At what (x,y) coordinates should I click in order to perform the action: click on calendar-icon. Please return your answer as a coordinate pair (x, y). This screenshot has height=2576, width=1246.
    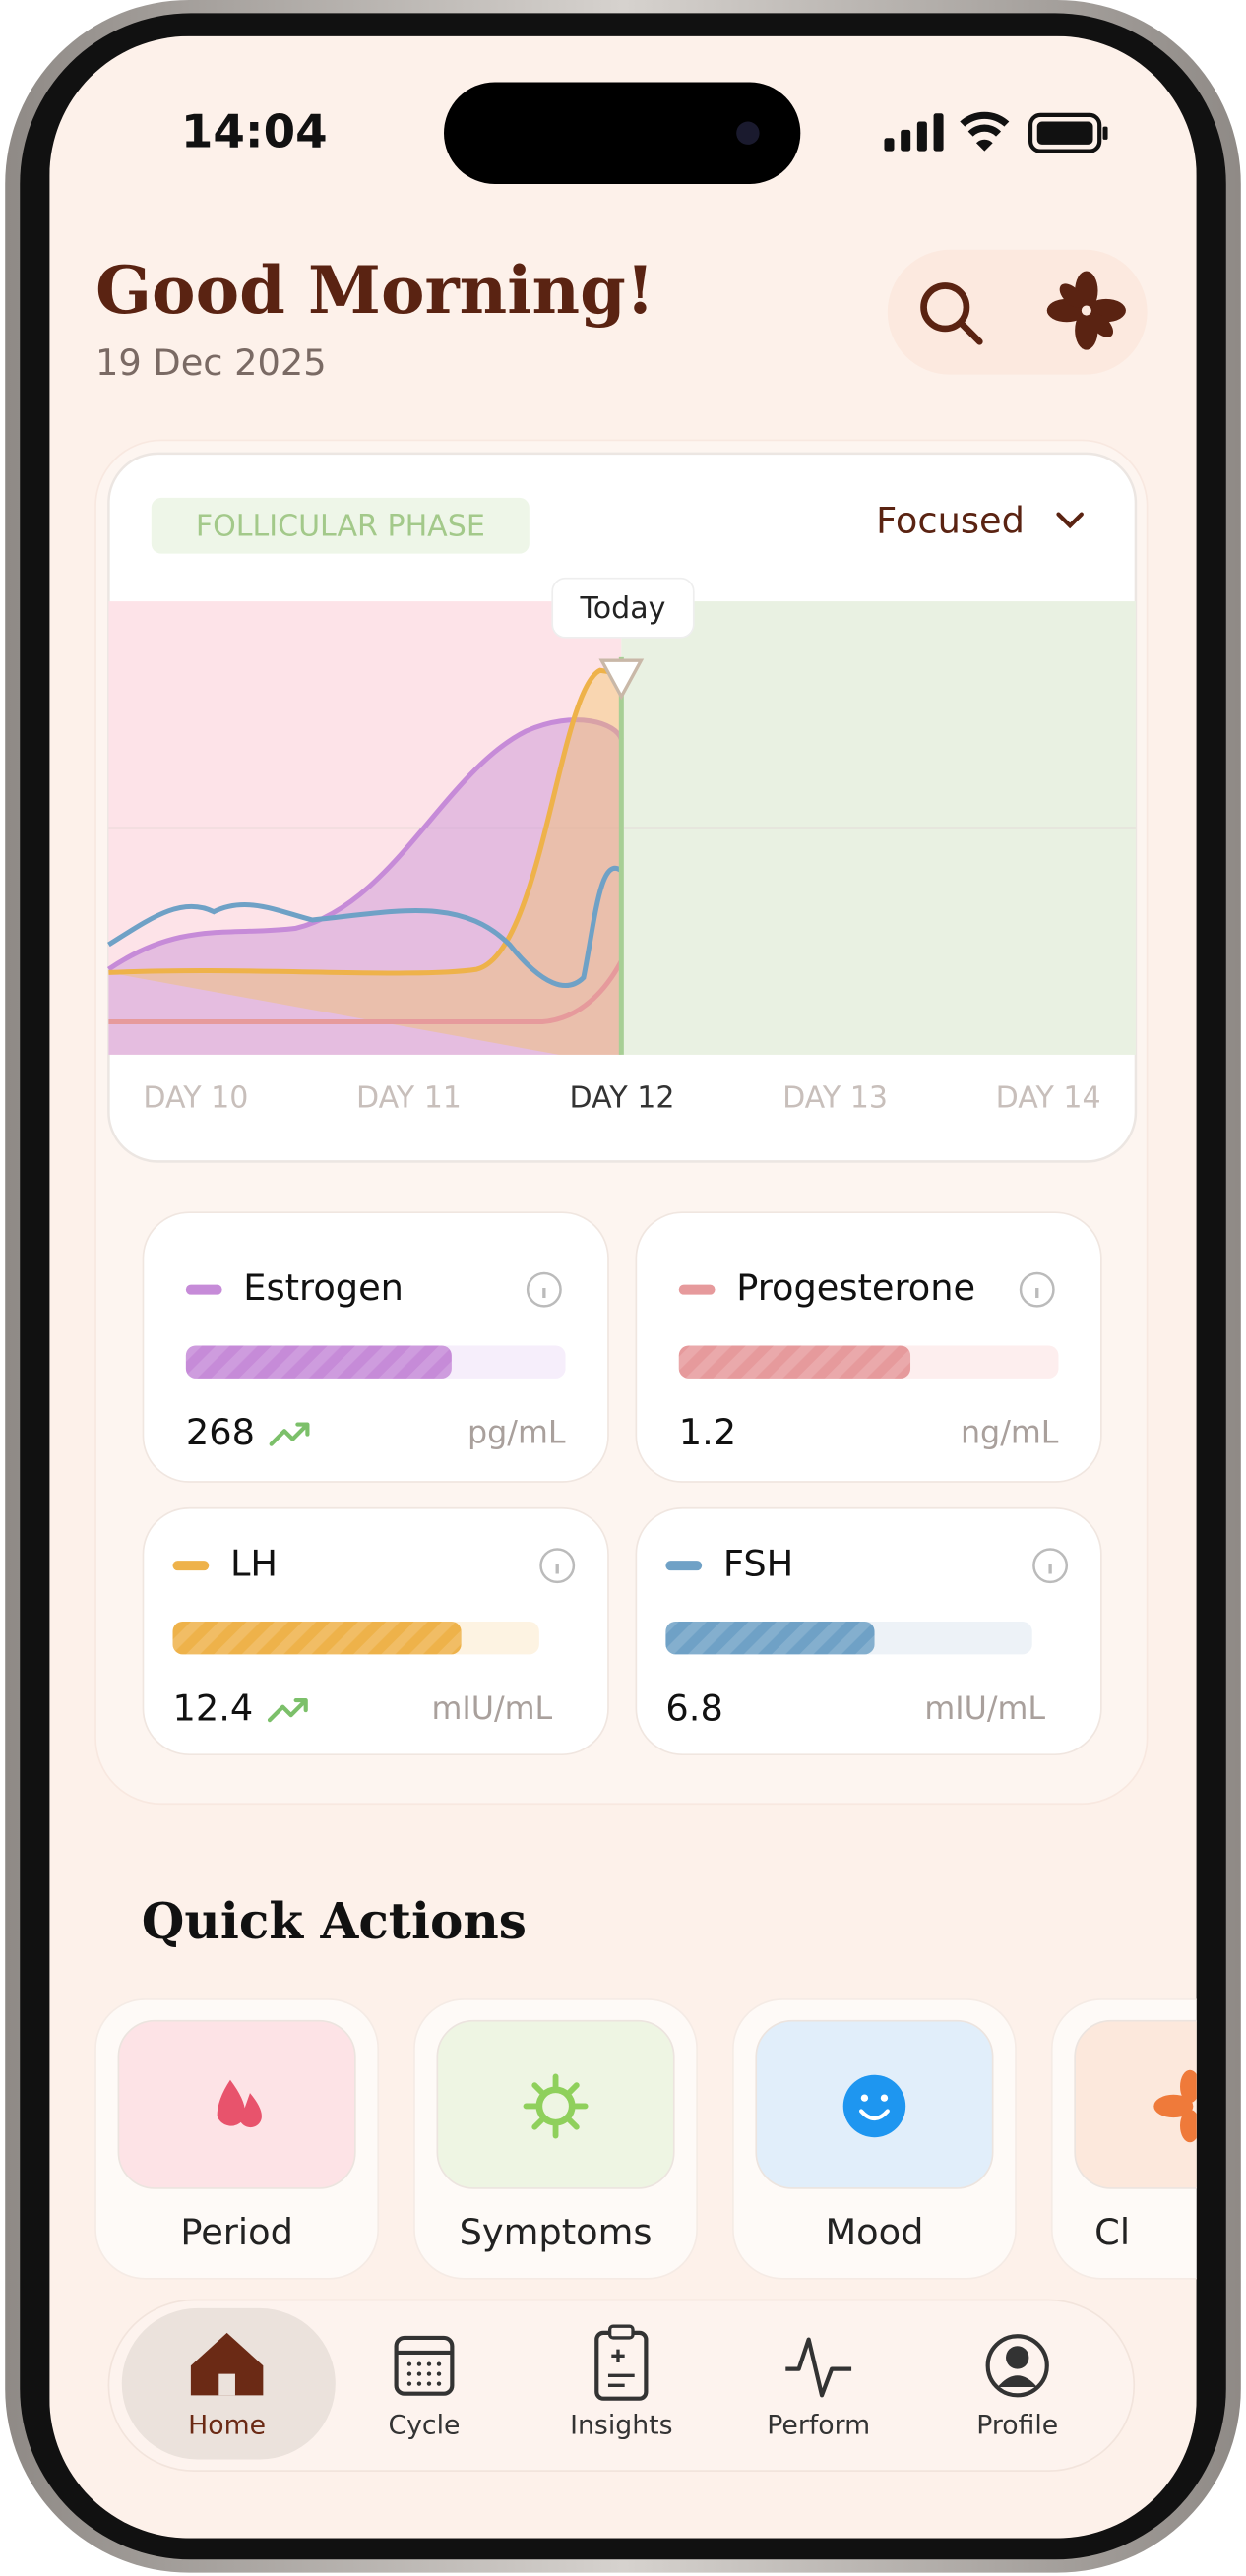
    Looking at the image, I should click on (424, 2365).